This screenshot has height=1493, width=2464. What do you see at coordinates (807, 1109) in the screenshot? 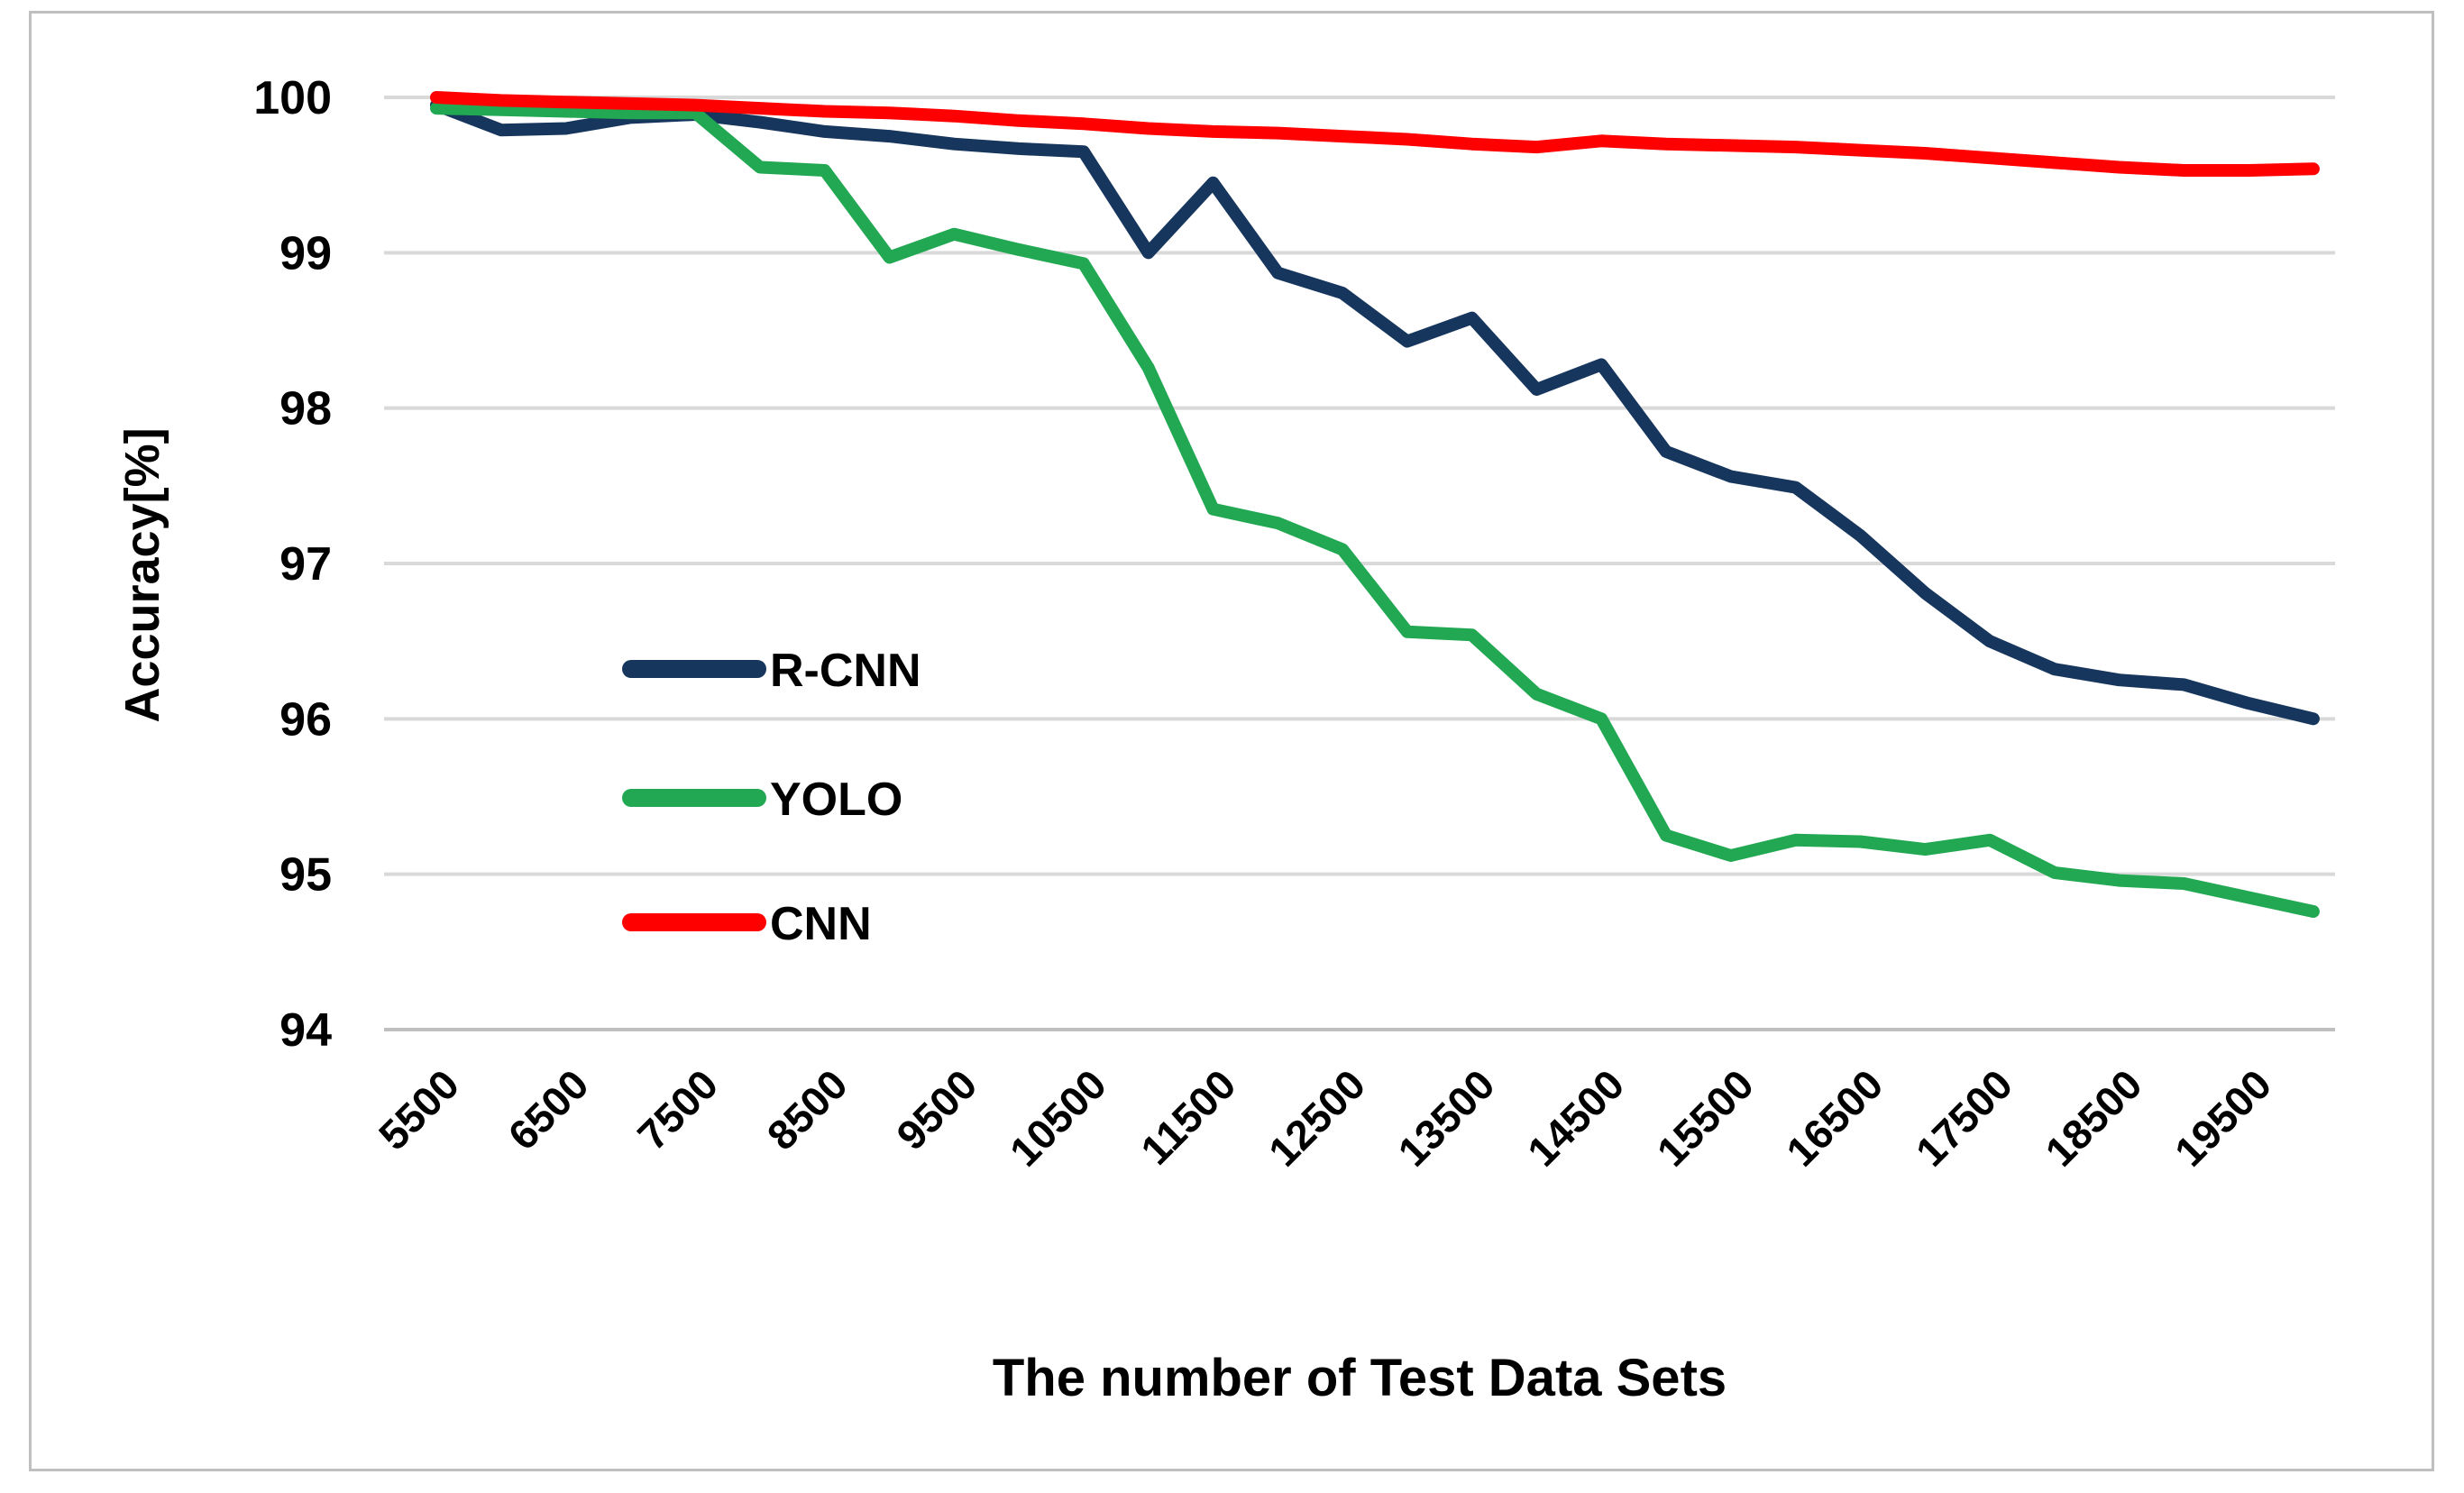
I see `x-tick-label: 8500` at bounding box center [807, 1109].